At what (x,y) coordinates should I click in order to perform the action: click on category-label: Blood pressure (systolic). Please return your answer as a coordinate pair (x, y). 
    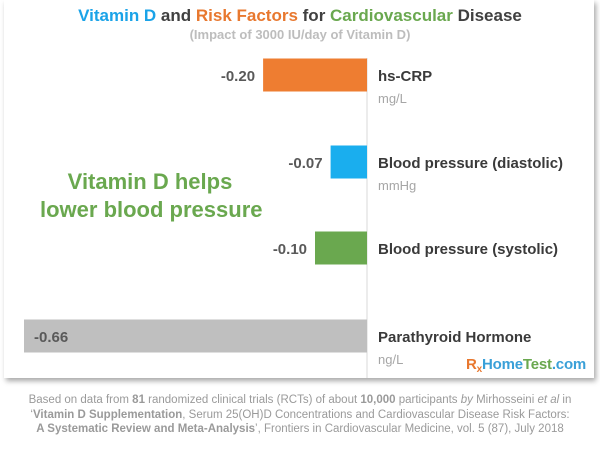
    Looking at the image, I should click on (468, 249).